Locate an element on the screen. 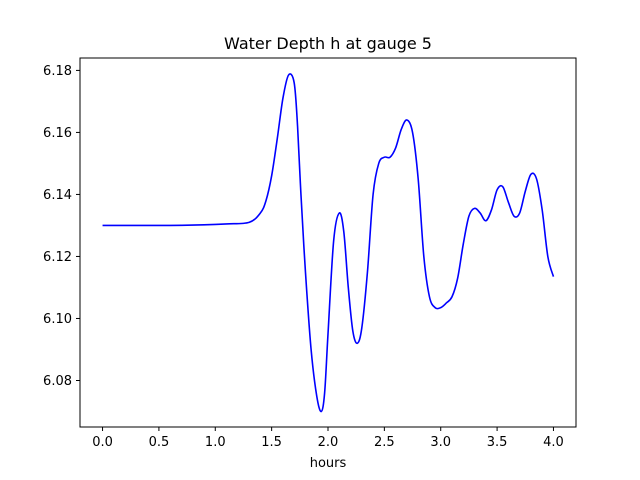 The width and height of the screenshot is (640, 480). x-tick-label: 0.0 is located at coordinates (102, 442).